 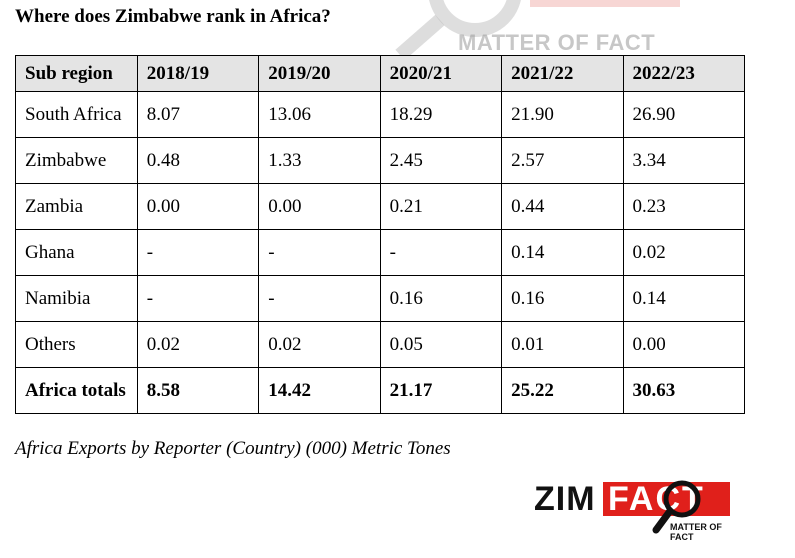 I want to click on row-label: Ghana, so click(x=76, y=252).